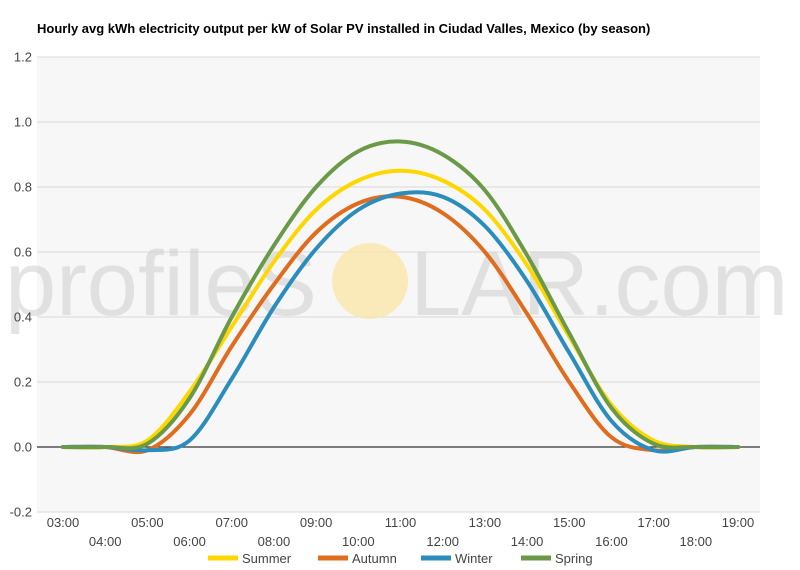  I want to click on legend-label-summer: Summer, so click(267, 558).